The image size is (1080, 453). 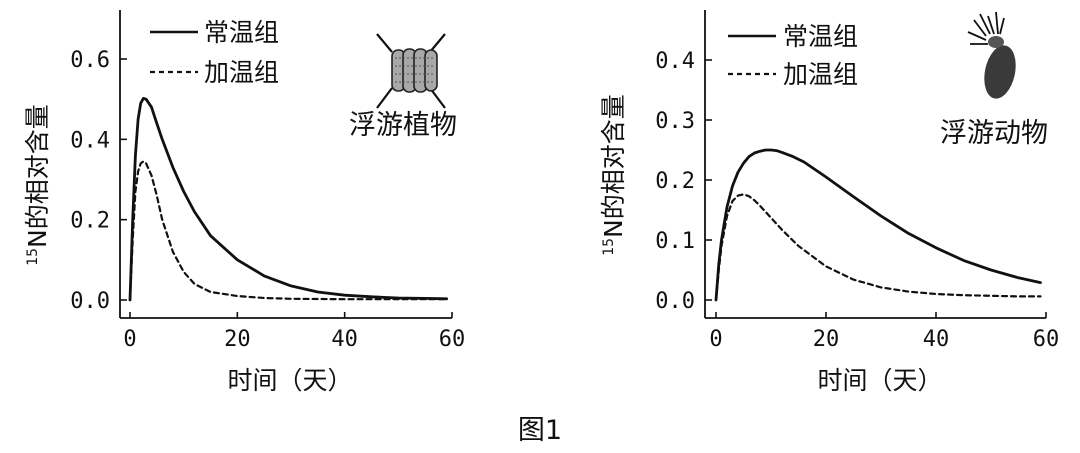 What do you see at coordinates (403, 125) in the screenshot?
I see `organism-label-phytoplankton: 浮游植物` at bounding box center [403, 125].